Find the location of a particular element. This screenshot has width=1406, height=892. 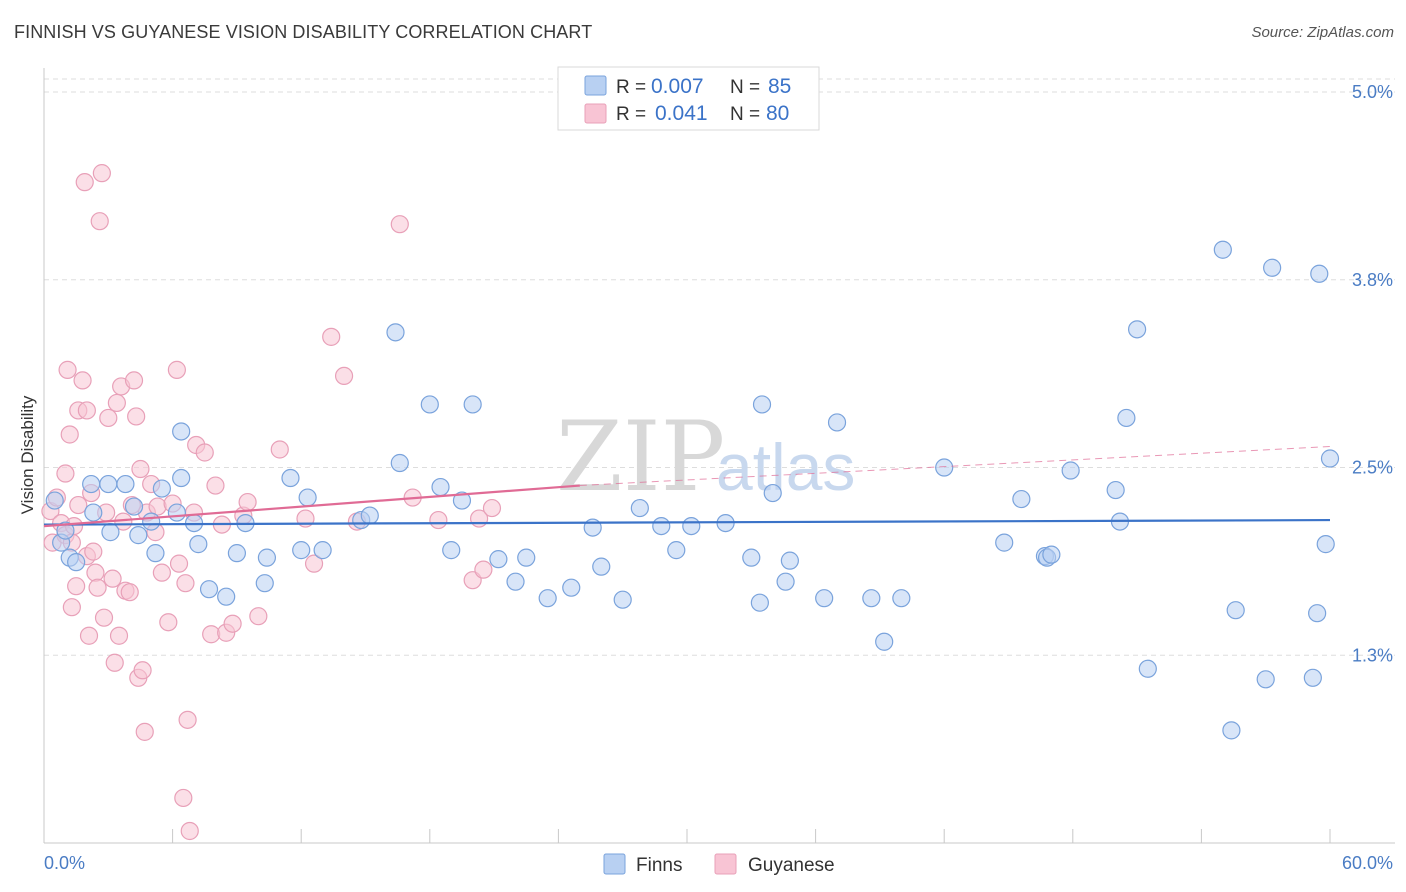

watermark: ZIP atlas is located at coordinates (705, 457).